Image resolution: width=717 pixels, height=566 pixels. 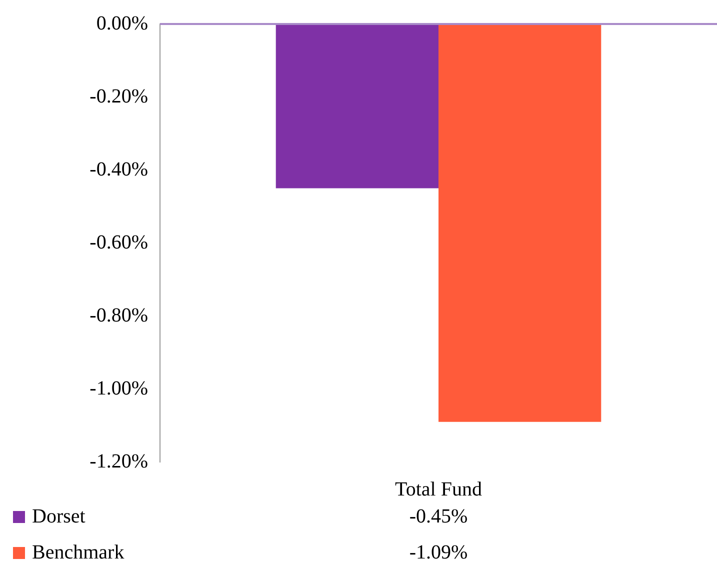 I want to click on y-tick-label: -0.80%, so click(x=119, y=315).